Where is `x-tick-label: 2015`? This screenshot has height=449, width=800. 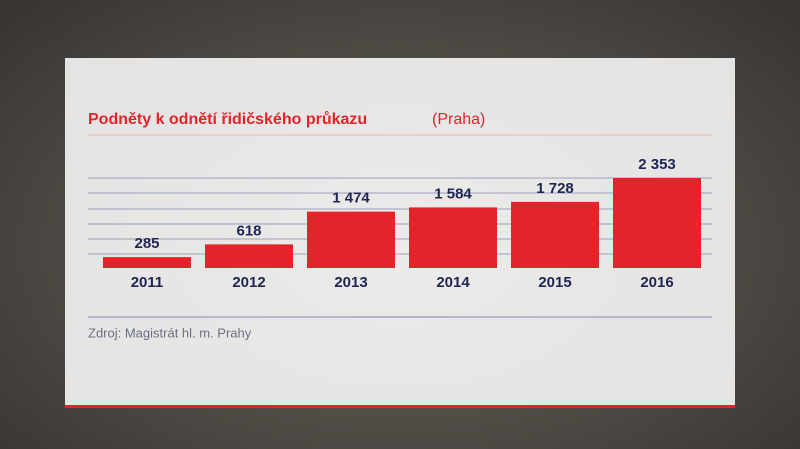 x-tick-label: 2015 is located at coordinates (554, 282).